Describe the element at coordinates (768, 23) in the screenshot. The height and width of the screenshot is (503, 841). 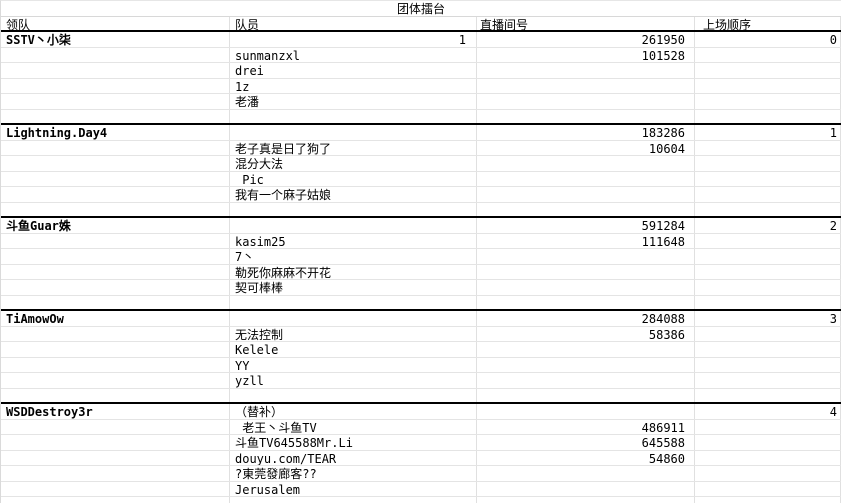
I see `column-header-order: 上场顺序` at that location.